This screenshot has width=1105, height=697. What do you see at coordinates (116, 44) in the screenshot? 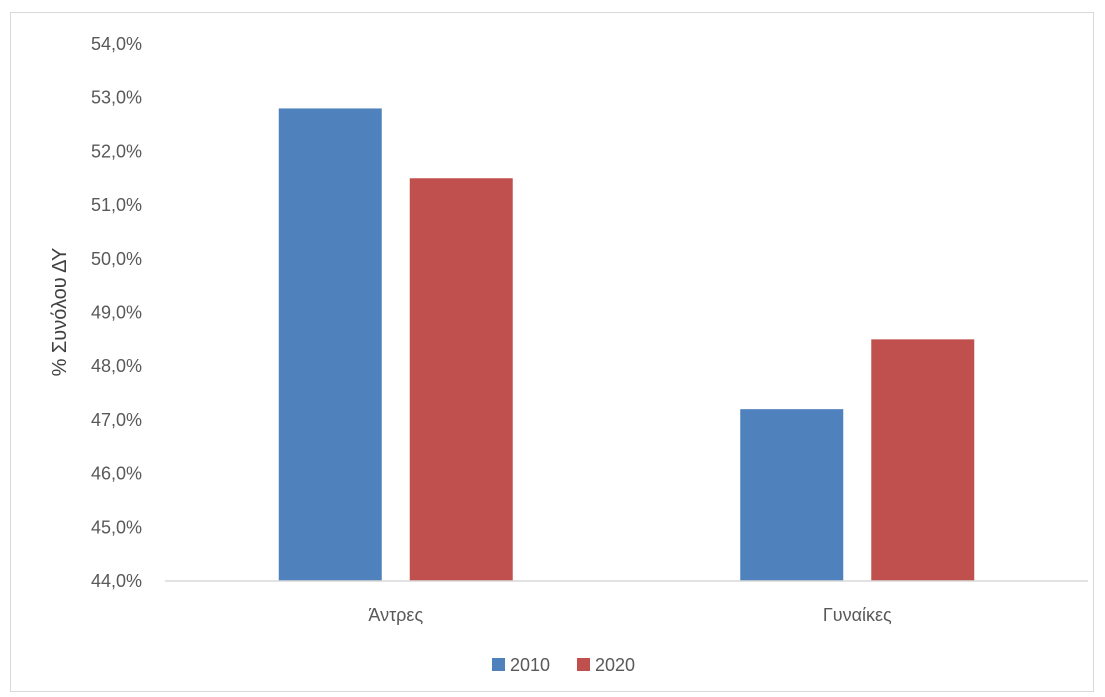
I see `y-tick-label: 54,0%` at bounding box center [116, 44].